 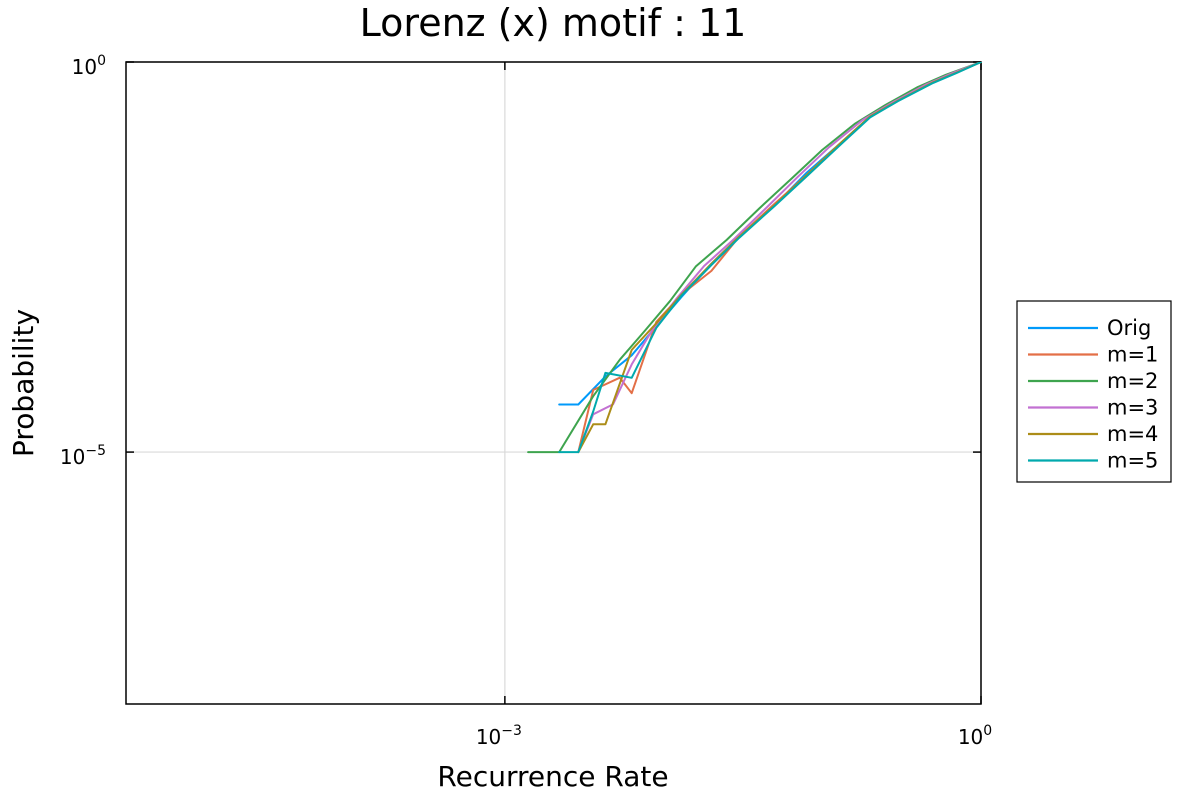 What do you see at coordinates (89, 66) in the screenshot?
I see `y-tick-label-1: 10⁰` at bounding box center [89, 66].